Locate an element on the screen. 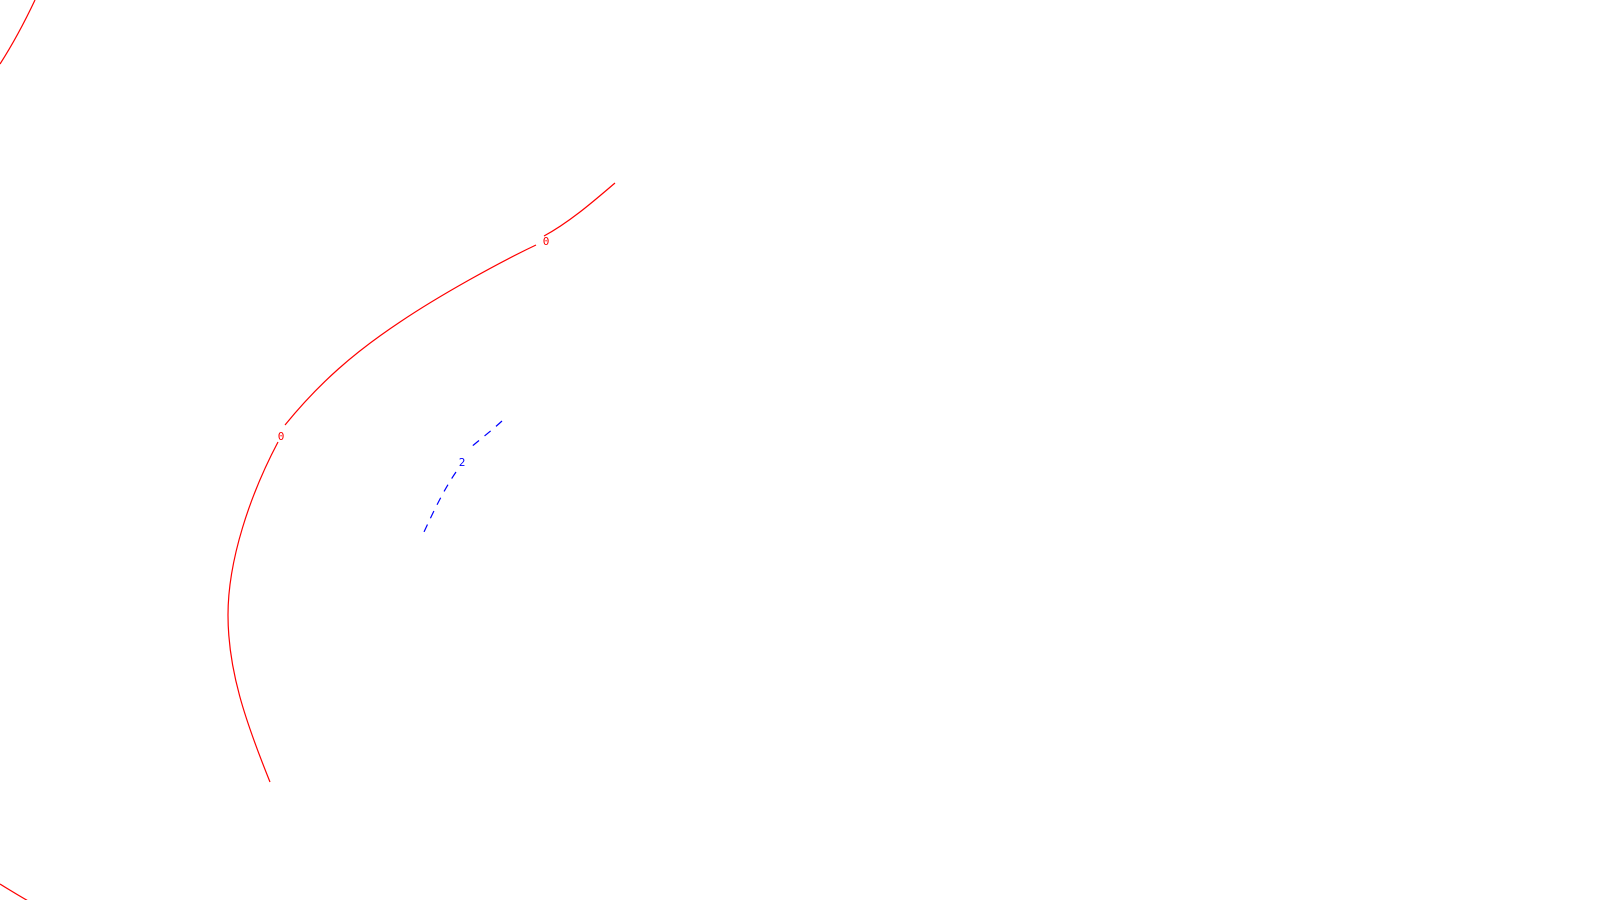 This screenshot has height=900, width=1600. contour-line-corner-bottom is located at coordinates (14, 891).